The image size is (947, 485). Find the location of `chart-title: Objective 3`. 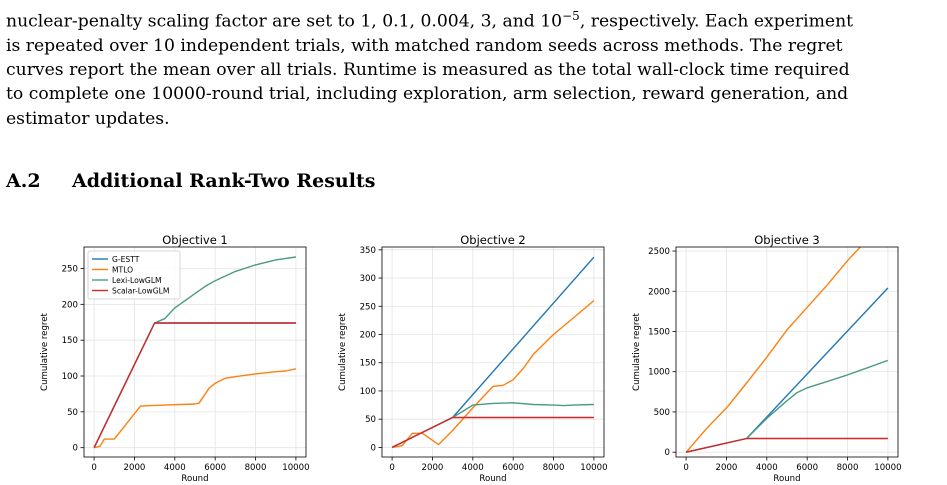

chart-title: Objective 3 is located at coordinates (787, 240).